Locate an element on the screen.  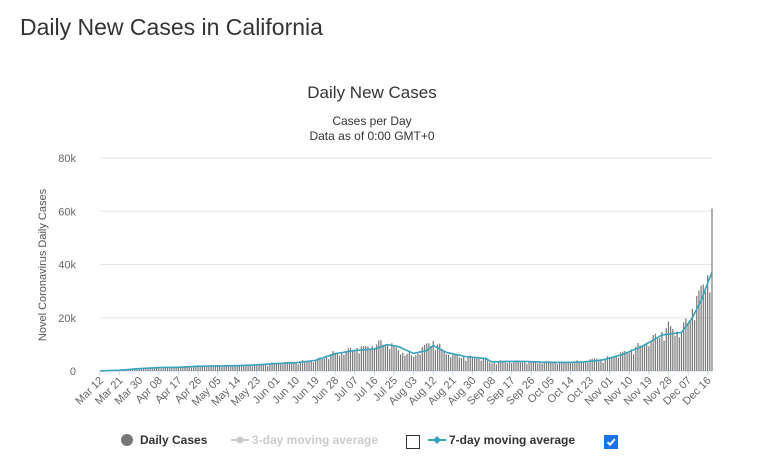
7-day-average-checkbox is located at coordinates (611, 442).